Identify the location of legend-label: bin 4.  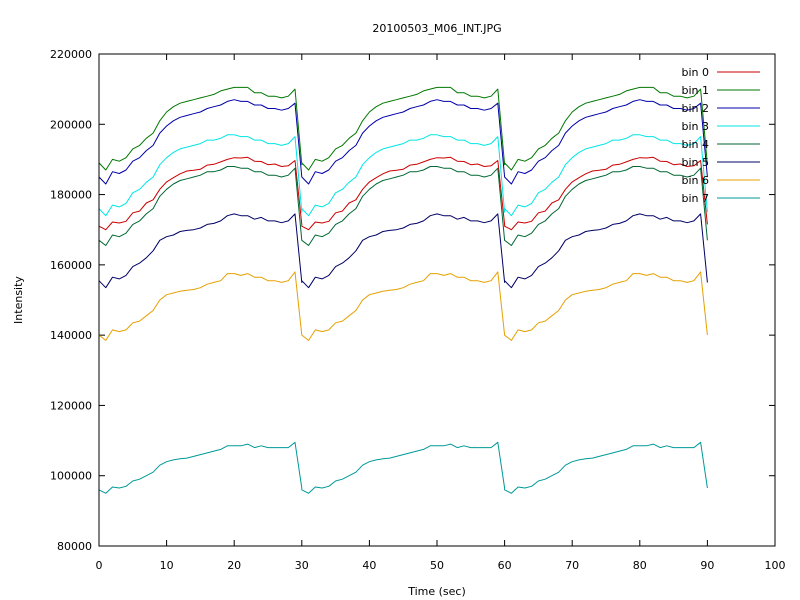
(695, 144).